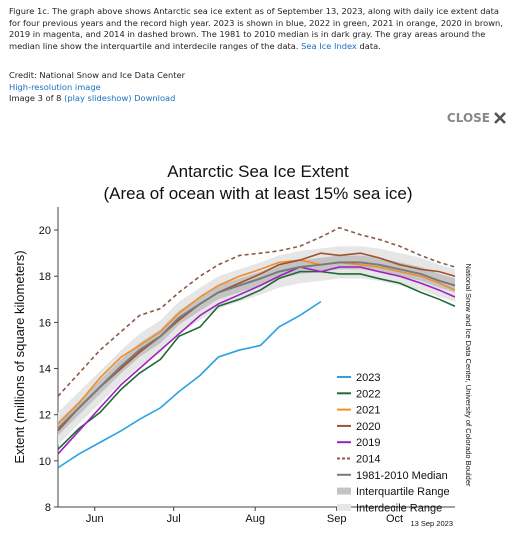 The width and height of the screenshot is (516, 554). Describe the element at coordinates (155, 98) in the screenshot. I see `download-link: Download` at that location.